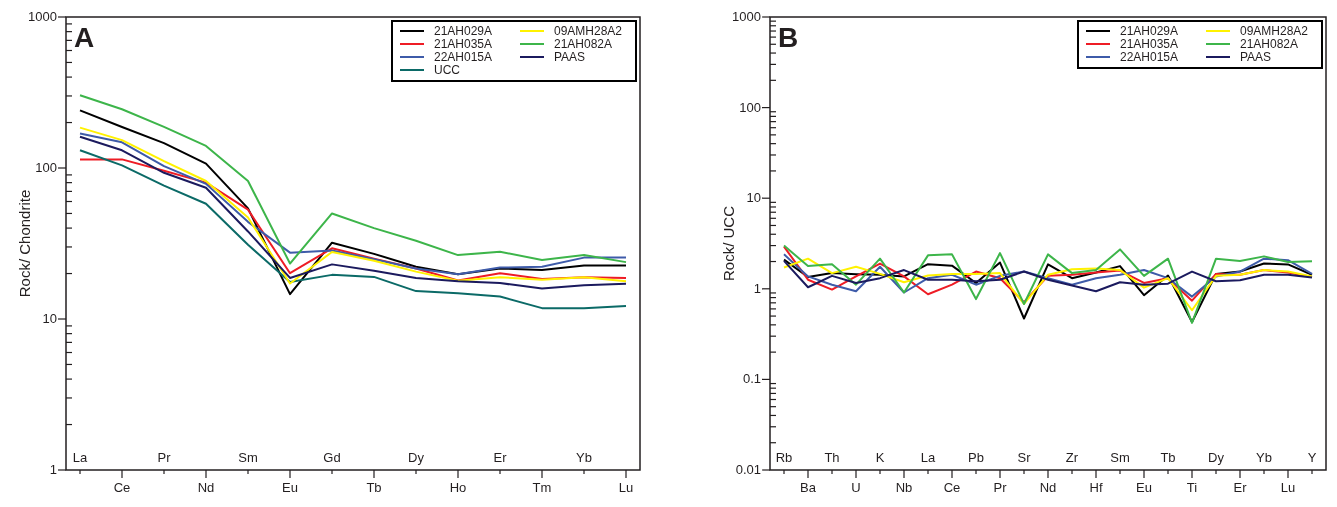  Describe the element at coordinates (84, 37) in the screenshot. I see `chart-title: A` at that location.